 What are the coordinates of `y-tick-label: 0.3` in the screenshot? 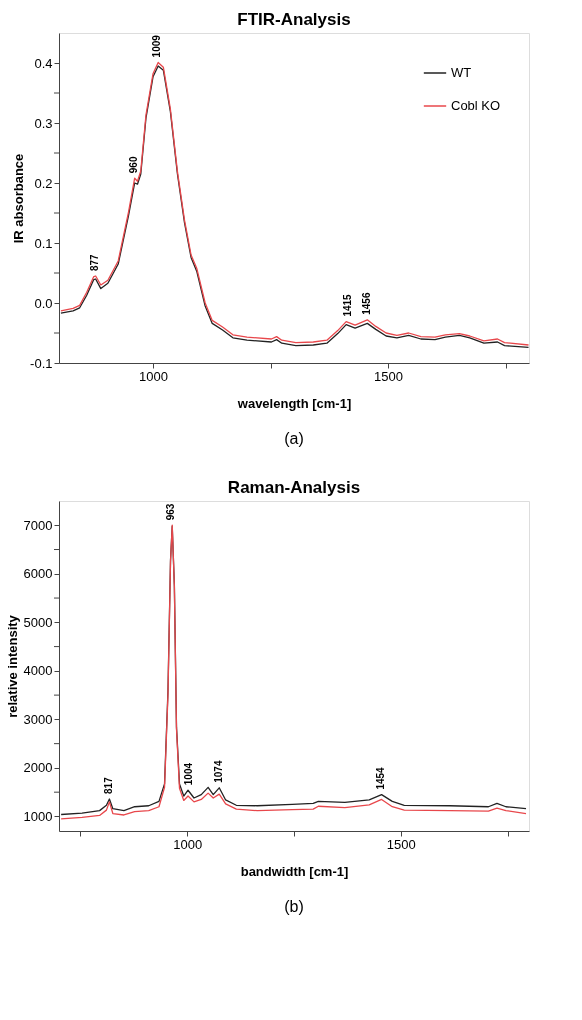 It's located at (43, 123).